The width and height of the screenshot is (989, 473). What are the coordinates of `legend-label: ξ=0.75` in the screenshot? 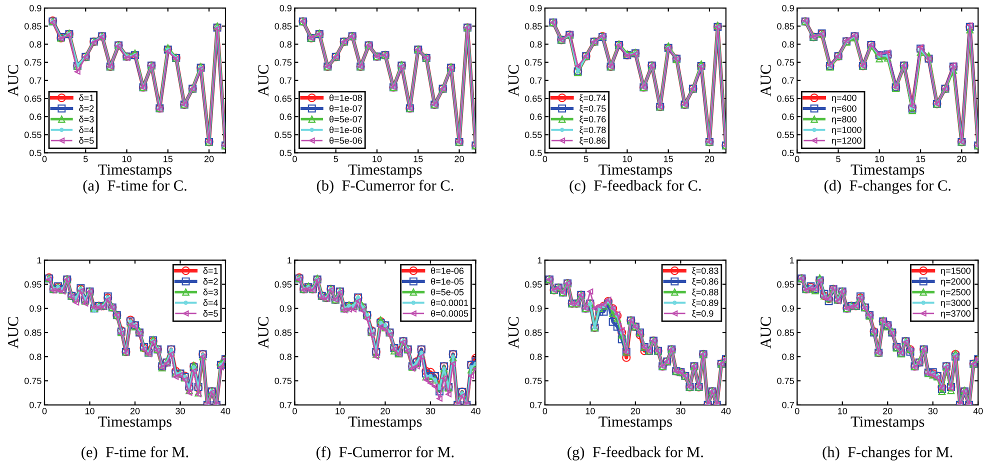 It's located at (593, 109).